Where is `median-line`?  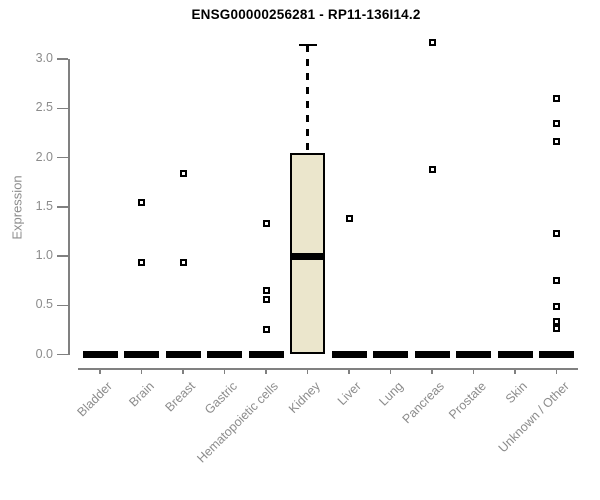
median-line is located at coordinates (307, 256).